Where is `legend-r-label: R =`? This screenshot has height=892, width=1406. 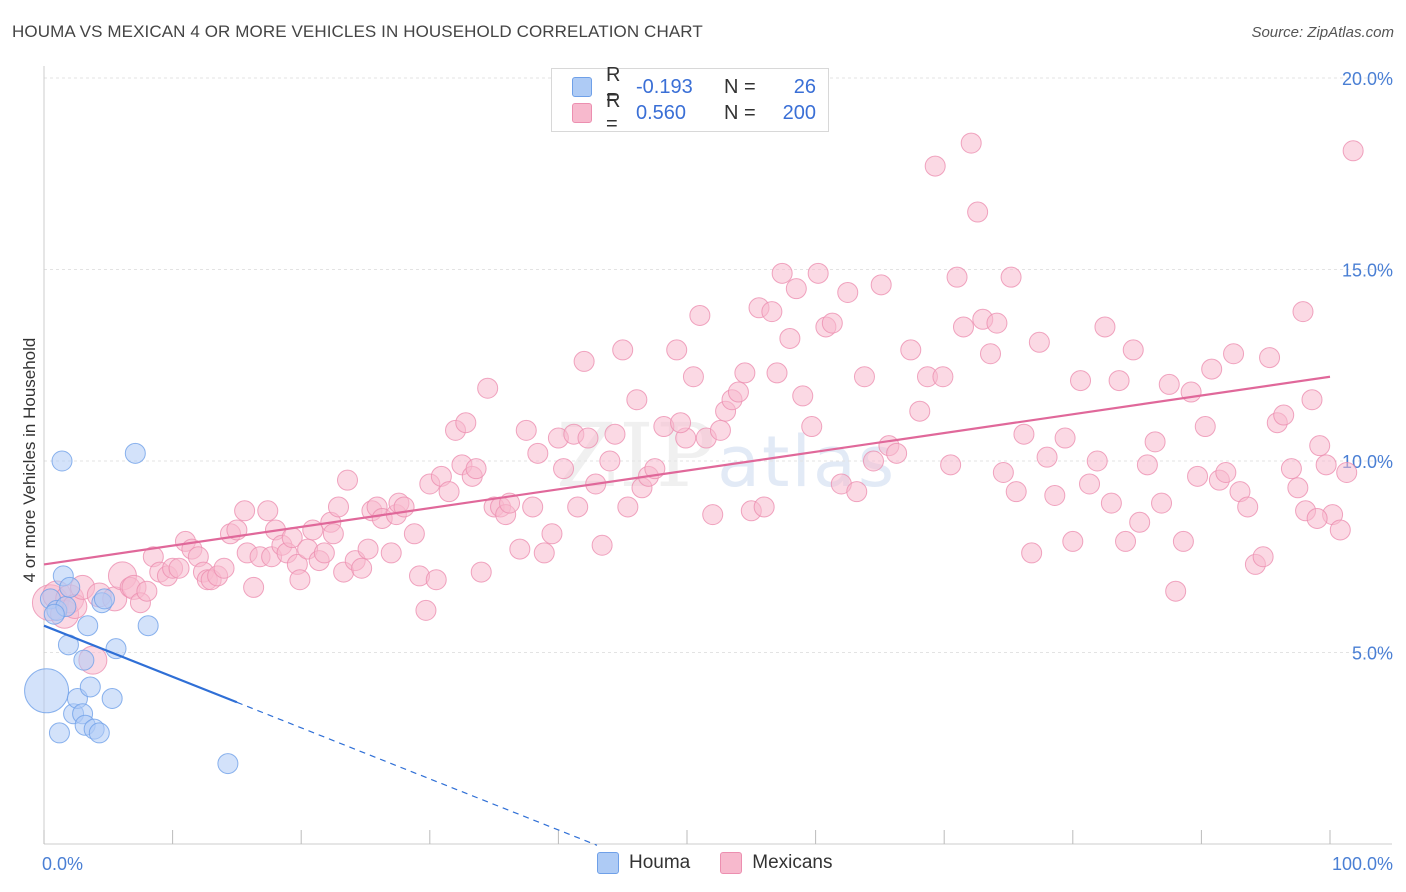
legend-r-label: R = is located at coordinates (613, 86).